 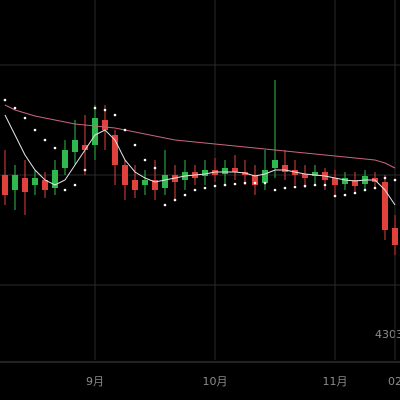 I want to click on min-label: 4303, so click(x=387, y=334).